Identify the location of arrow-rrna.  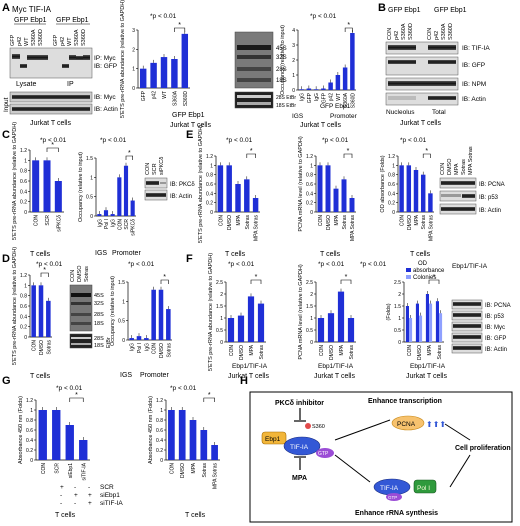
(352, 468).